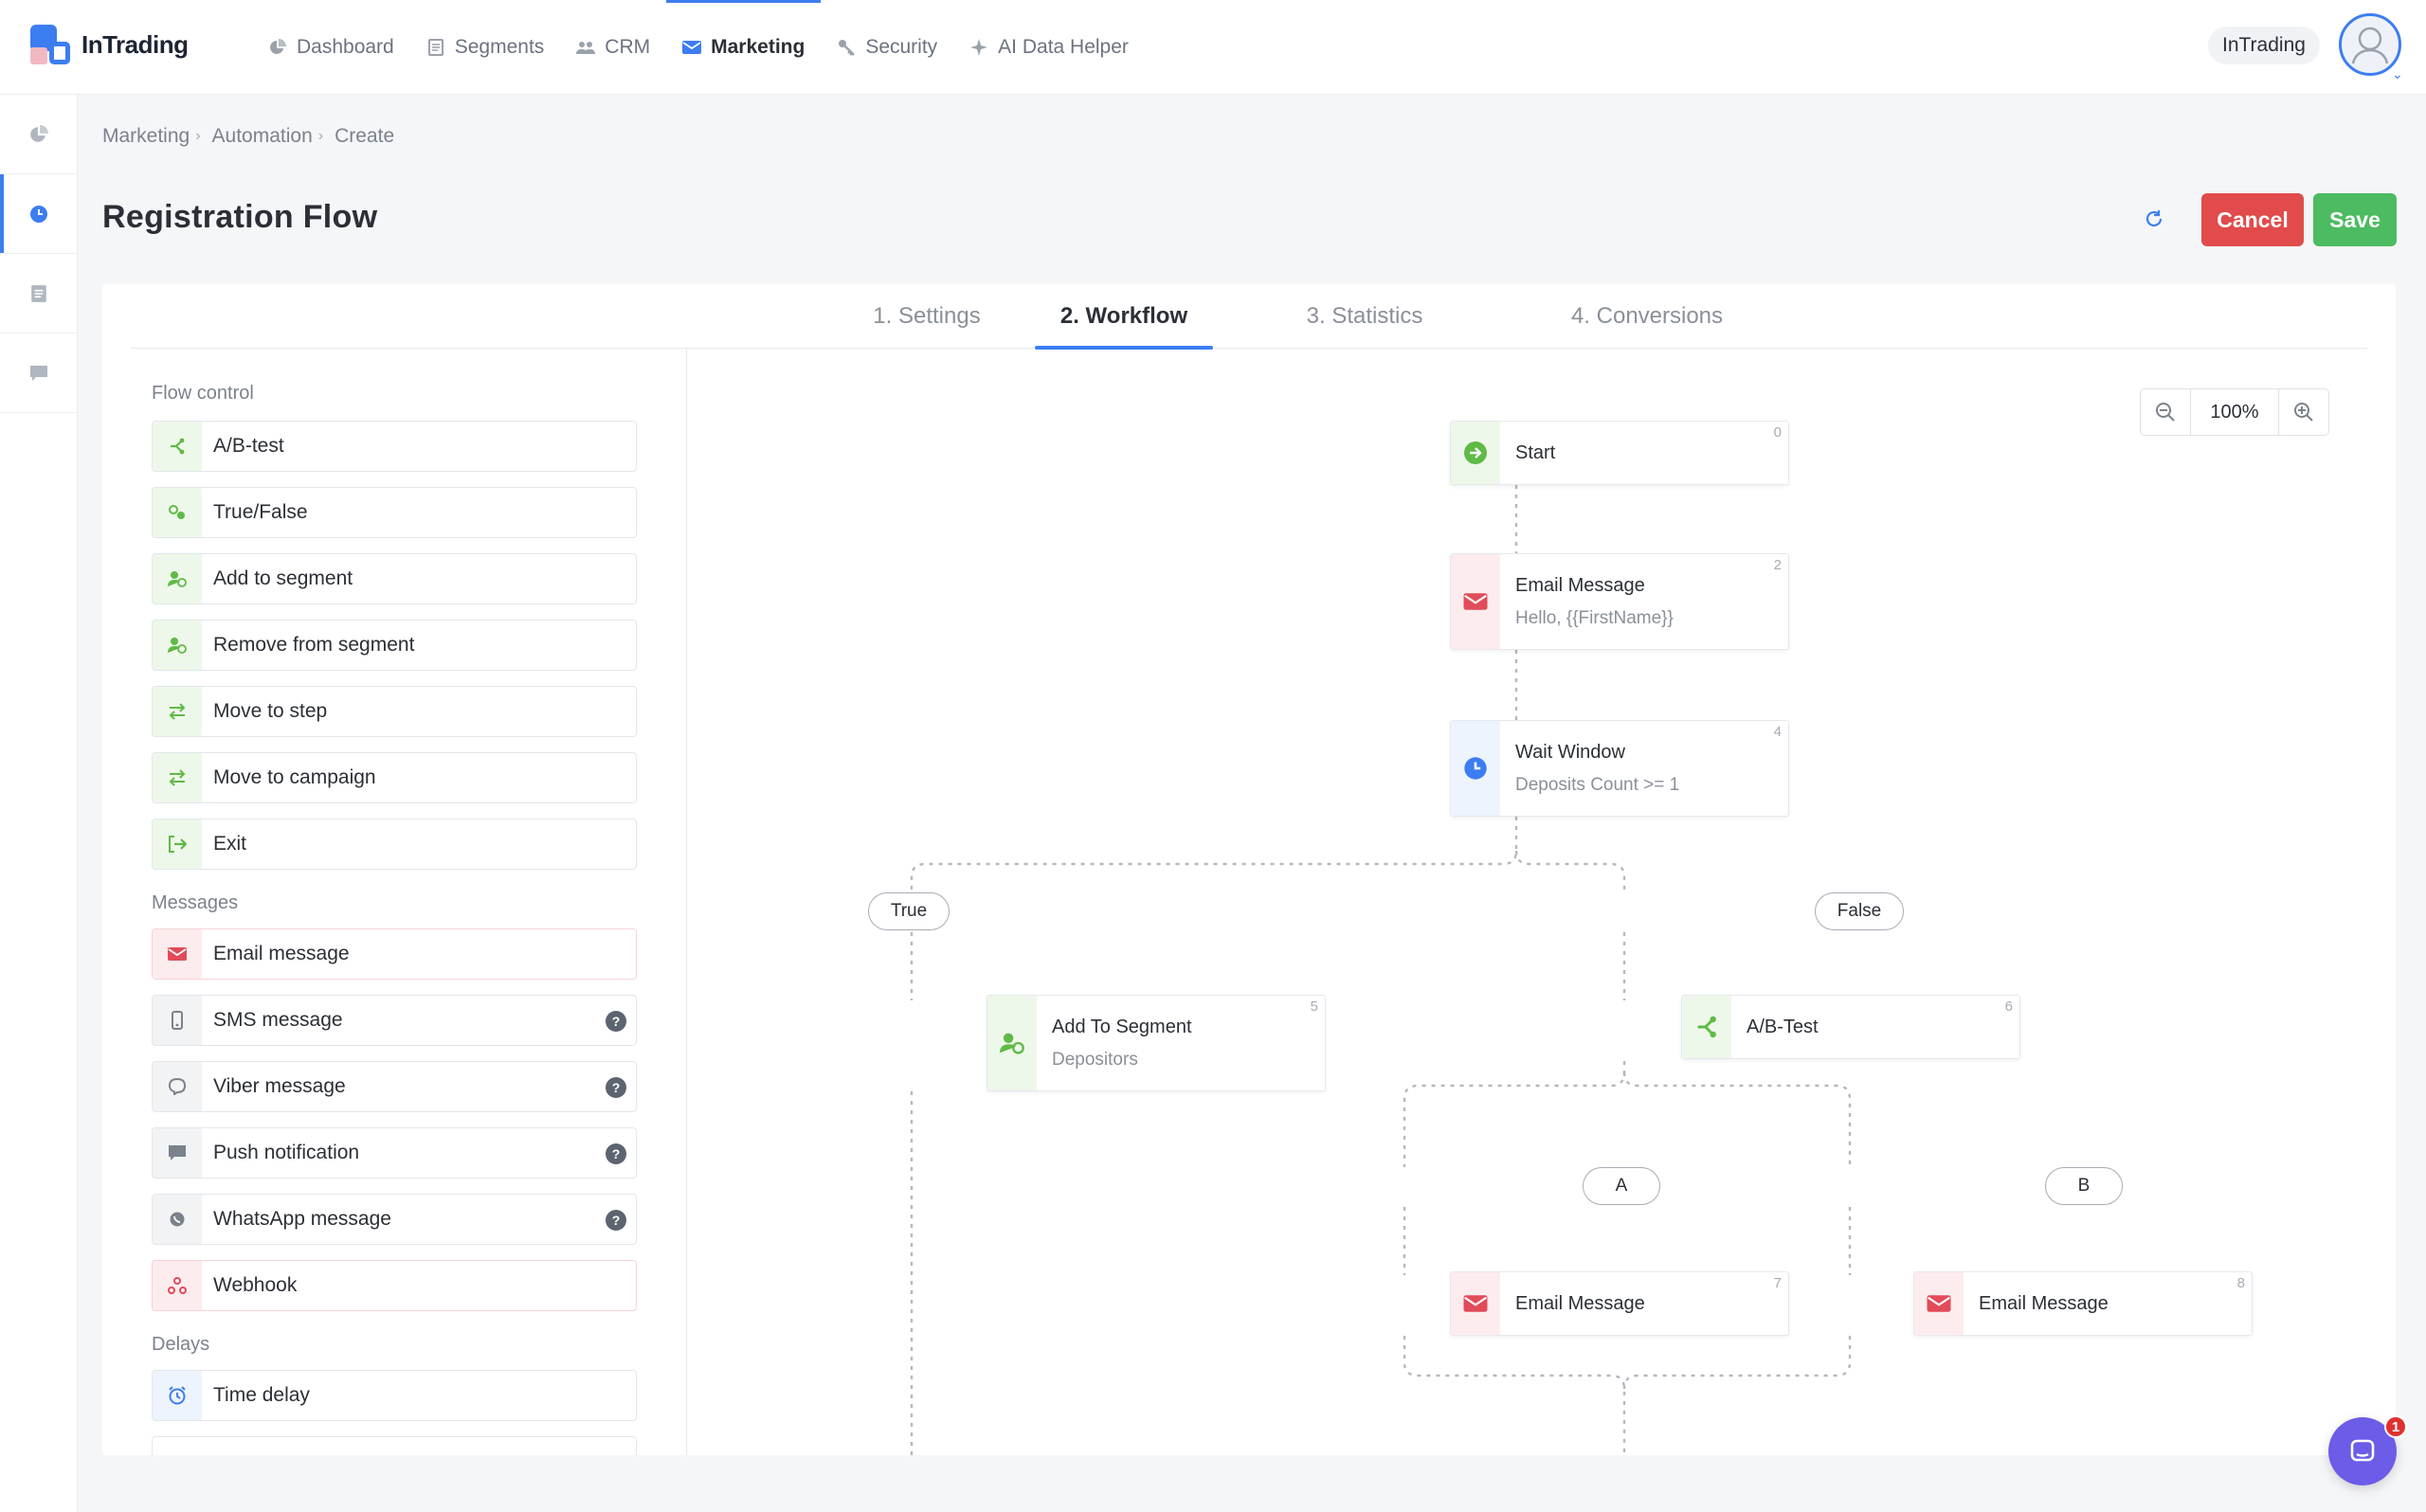 The height and width of the screenshot is (1512, 2426). I want to click on palette-item-add-to-segment: Add to segment, so click(394, 578).